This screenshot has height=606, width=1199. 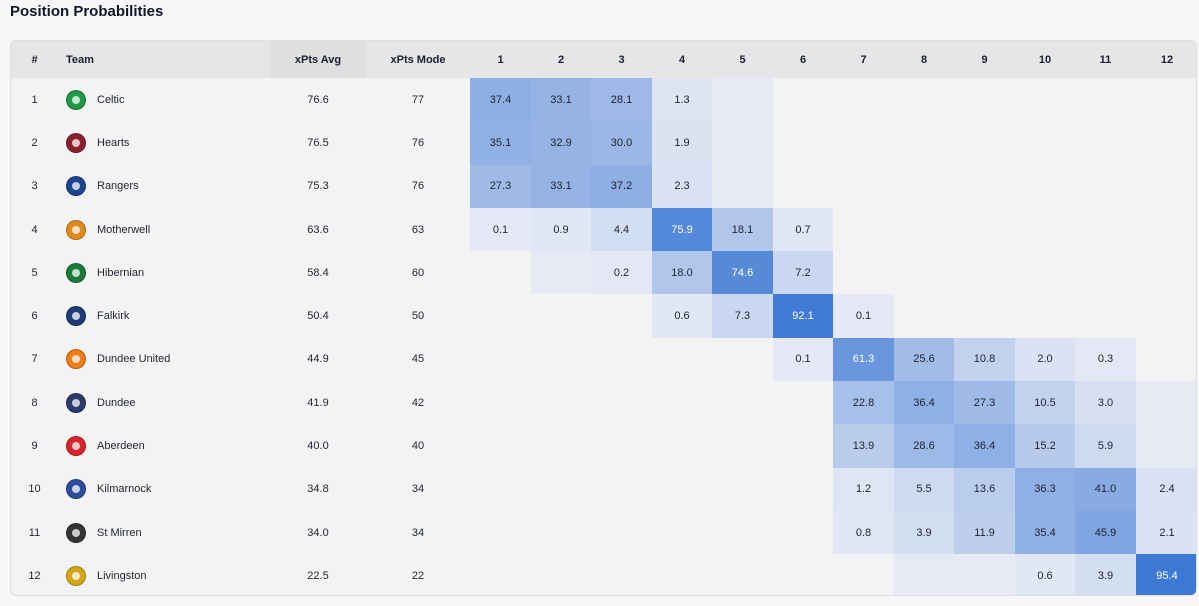 I want to click on xpts-avg-cell: 63.6, so click(x=318, y=229).